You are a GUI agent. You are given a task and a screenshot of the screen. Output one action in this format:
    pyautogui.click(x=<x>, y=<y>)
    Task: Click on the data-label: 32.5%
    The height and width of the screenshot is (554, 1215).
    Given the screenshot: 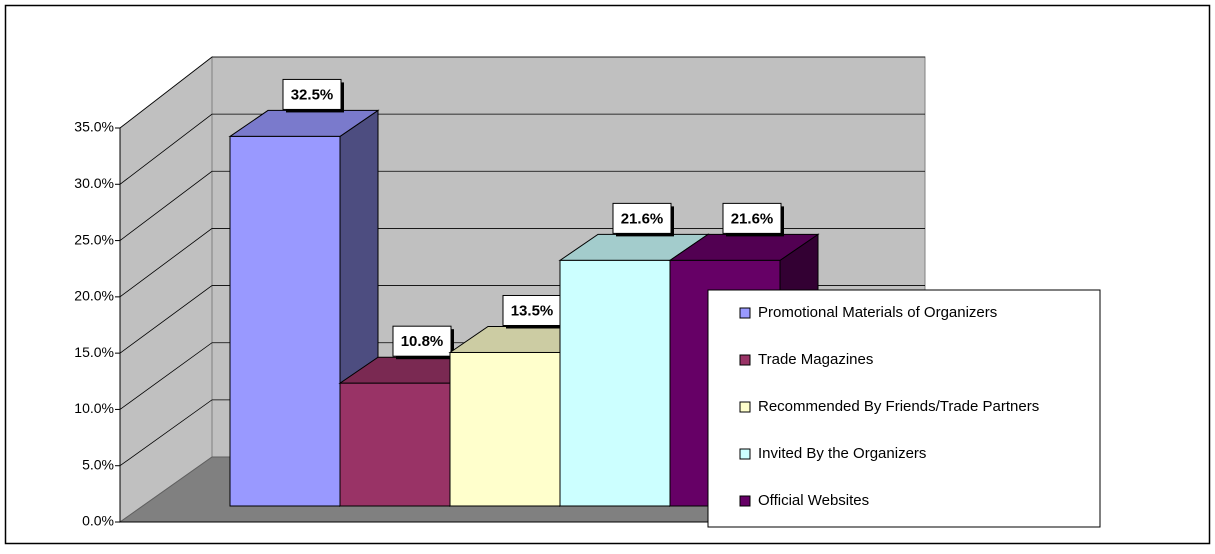 What is the action you would take?
    pyautogui.click(x=312, y=94)
    